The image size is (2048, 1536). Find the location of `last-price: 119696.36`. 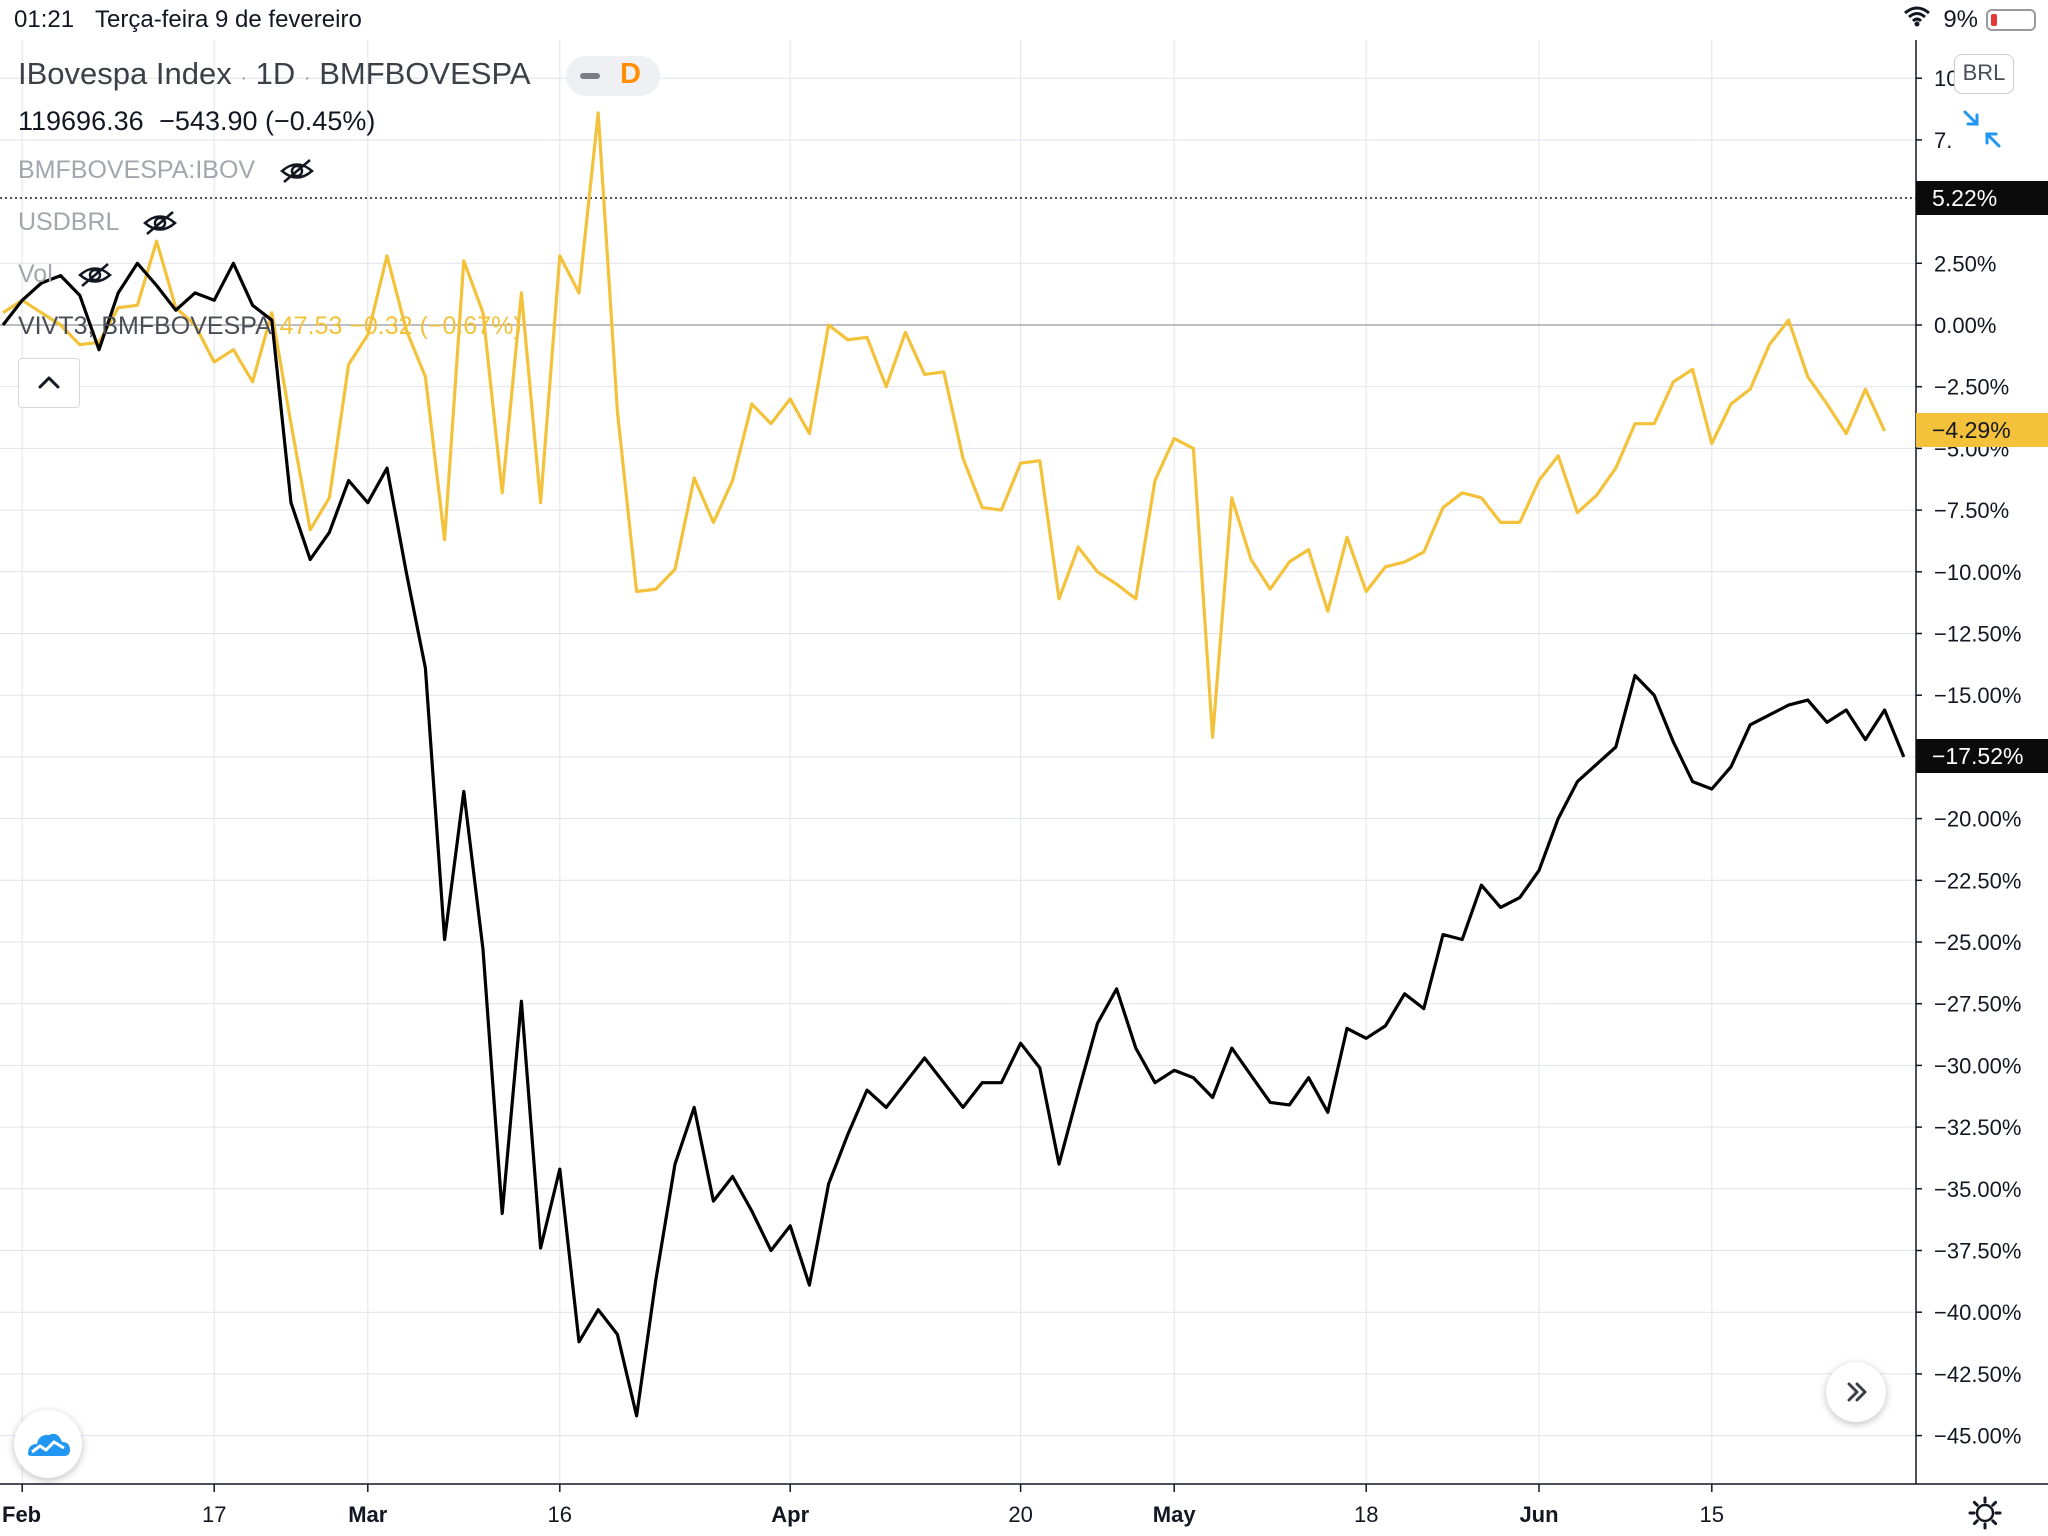

last-price: 119696.36 is located at coordinates (81, 121).